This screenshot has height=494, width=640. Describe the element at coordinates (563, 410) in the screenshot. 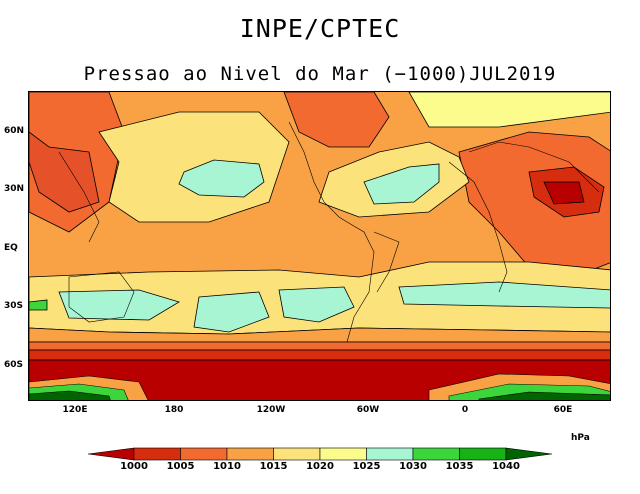

I see `lon-label-60e: 60E` at that location.